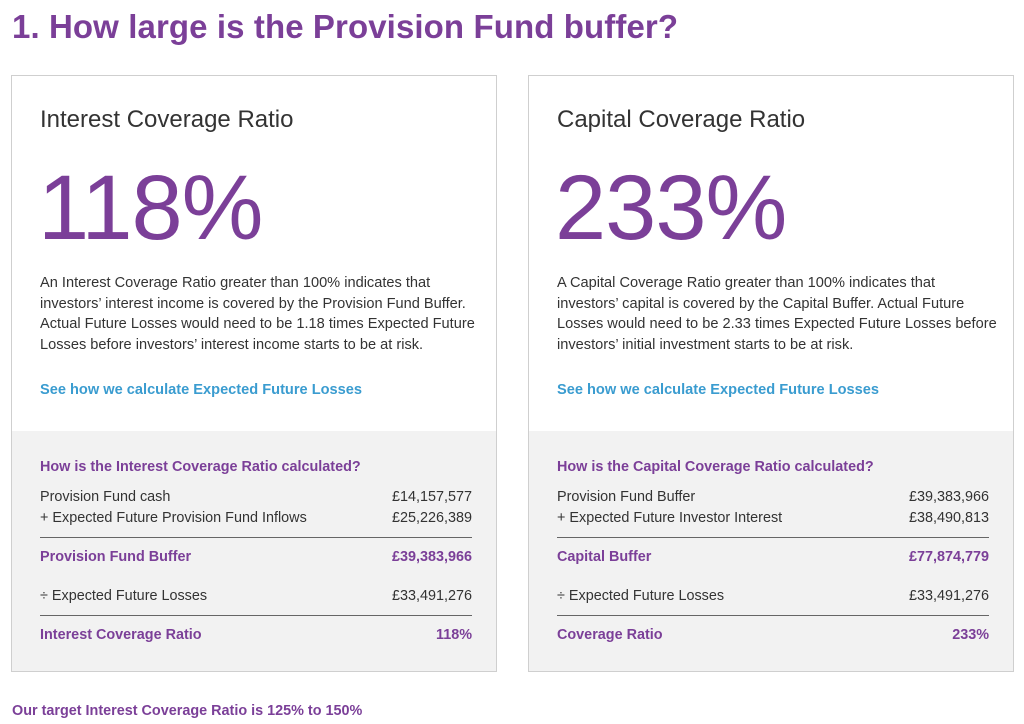  What do you see at coordinates (604, 557) in the screenshot?
I see `calc-row-label: Capital Buffer` at bounding box center [604, 557].